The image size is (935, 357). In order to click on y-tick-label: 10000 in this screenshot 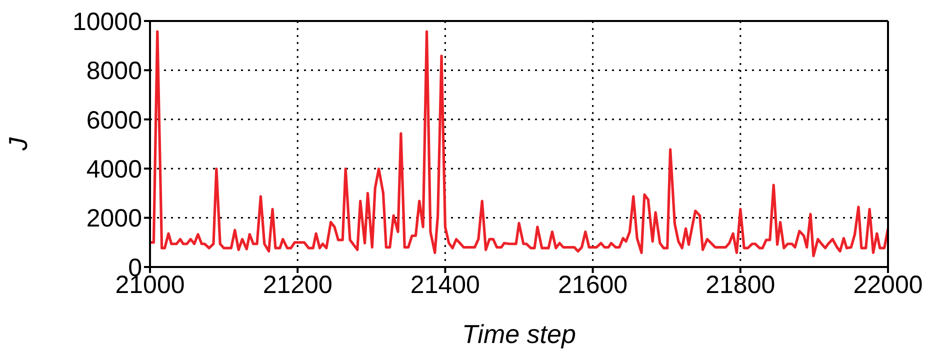, I will do `click(107, 22)`.